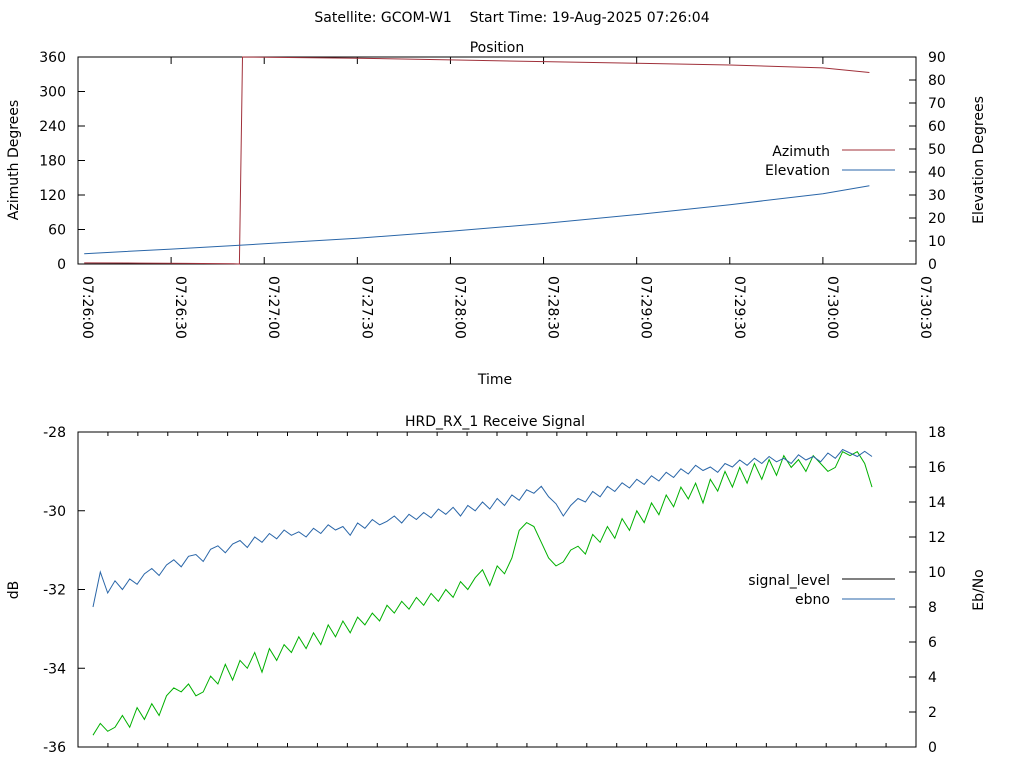 The height and width of the screenshot is (768, 1024). Describe the element at coordinates (937, 81) in the screenshot. I see `elevation-tick-label: 80` at that location.